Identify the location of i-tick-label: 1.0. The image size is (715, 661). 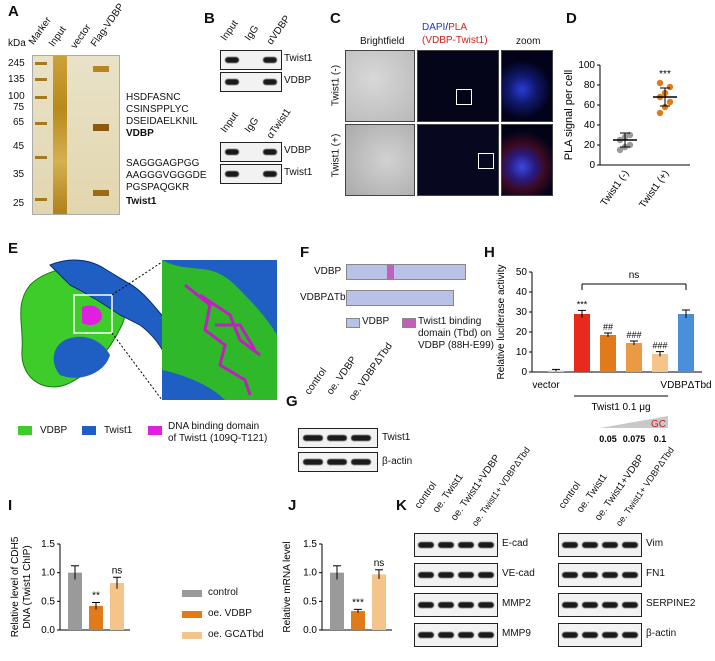
(48, 573).